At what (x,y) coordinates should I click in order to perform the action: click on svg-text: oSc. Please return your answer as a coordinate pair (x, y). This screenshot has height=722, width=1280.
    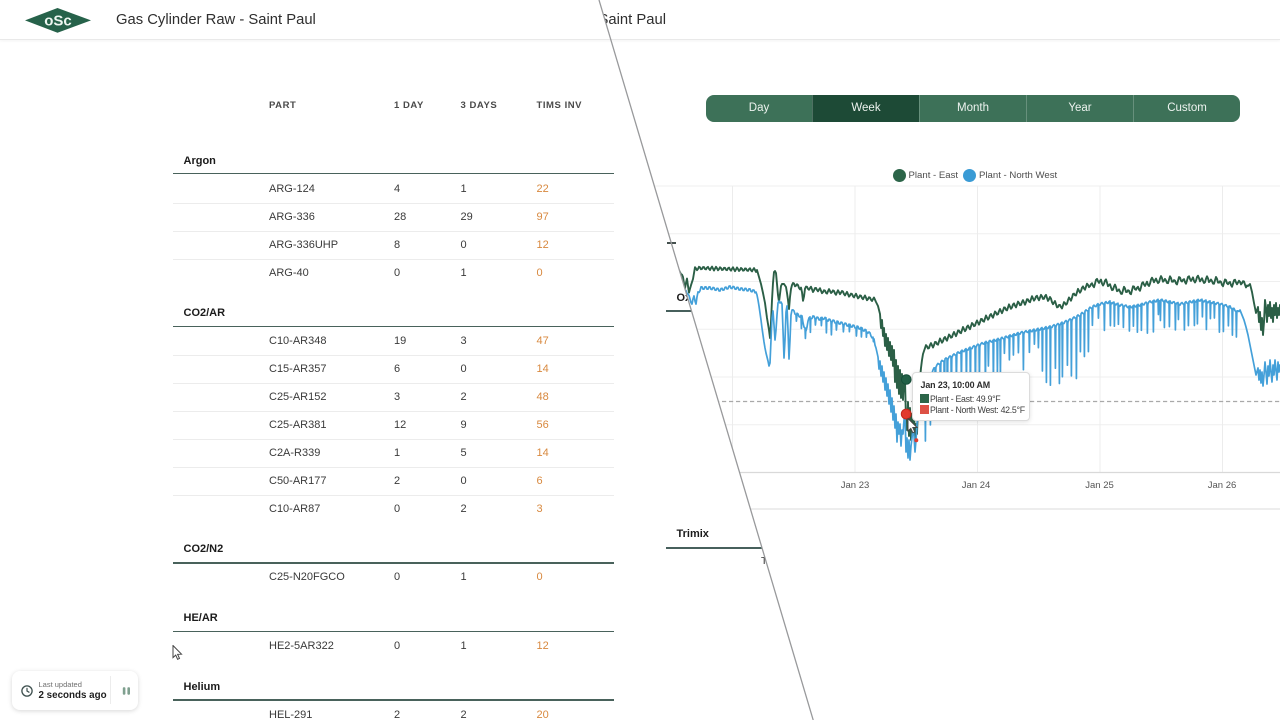
    Looking at the image, I should click on (58, 20).